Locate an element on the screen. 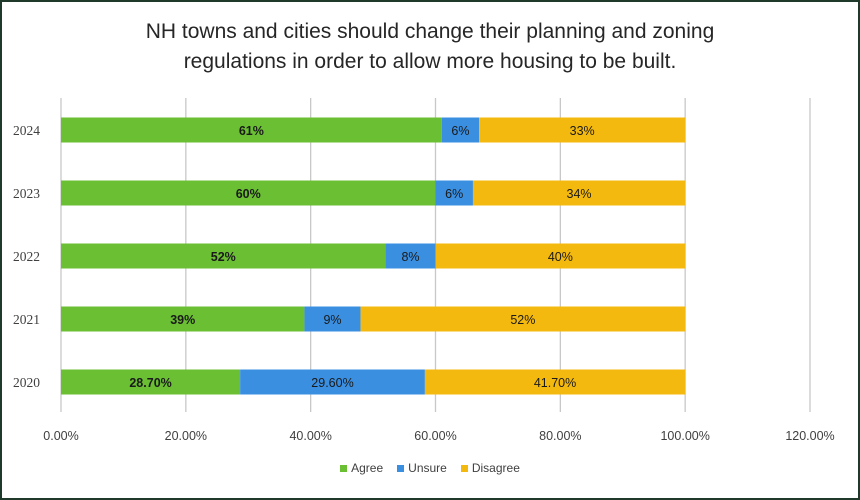 Image resolution: width=860 pixels, height=500 pixels. x-tick-label: 60.00% is located at coordinates (435, 436).